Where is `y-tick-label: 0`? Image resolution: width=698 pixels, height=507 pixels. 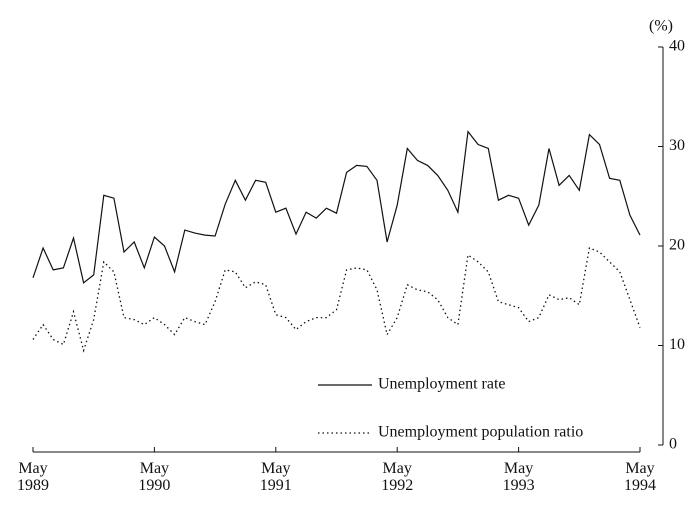
y-tick-label: 0 is located at coordinates (673, 444).